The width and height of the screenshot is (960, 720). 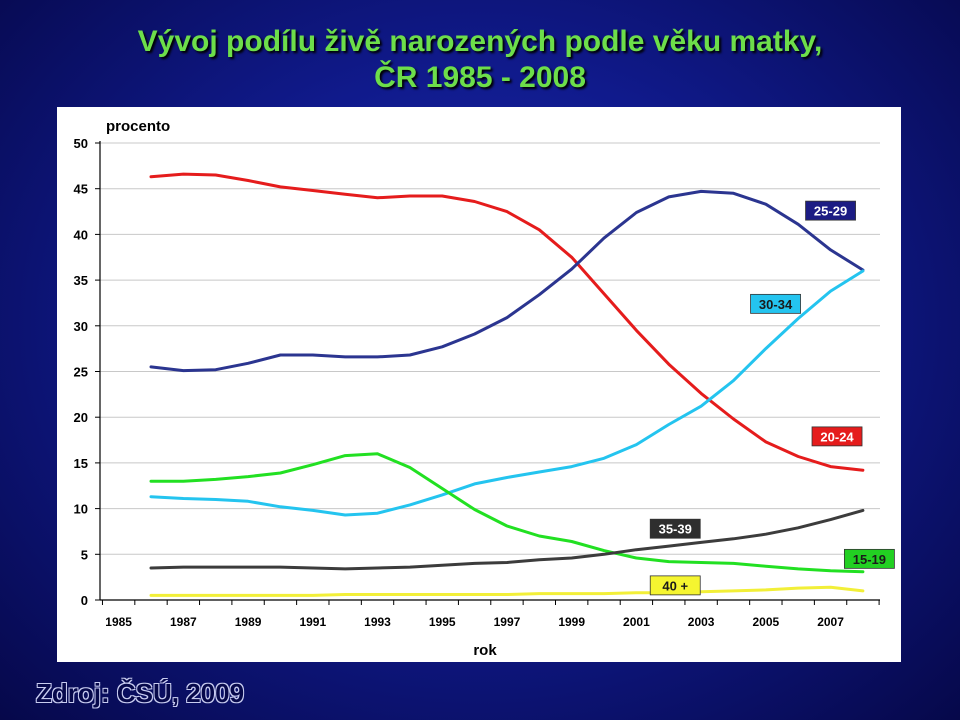 I want to click on y-tick-label: 35, so click(x=81, y=280).